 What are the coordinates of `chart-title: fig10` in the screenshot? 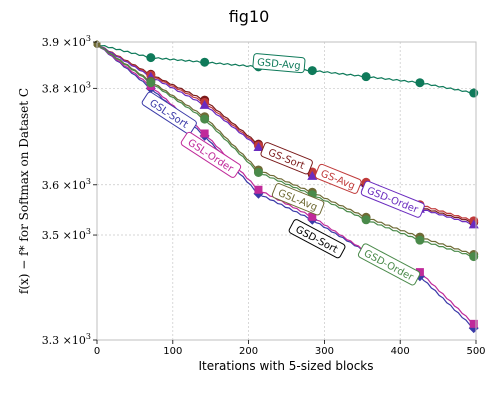 It's located at (249, 16).